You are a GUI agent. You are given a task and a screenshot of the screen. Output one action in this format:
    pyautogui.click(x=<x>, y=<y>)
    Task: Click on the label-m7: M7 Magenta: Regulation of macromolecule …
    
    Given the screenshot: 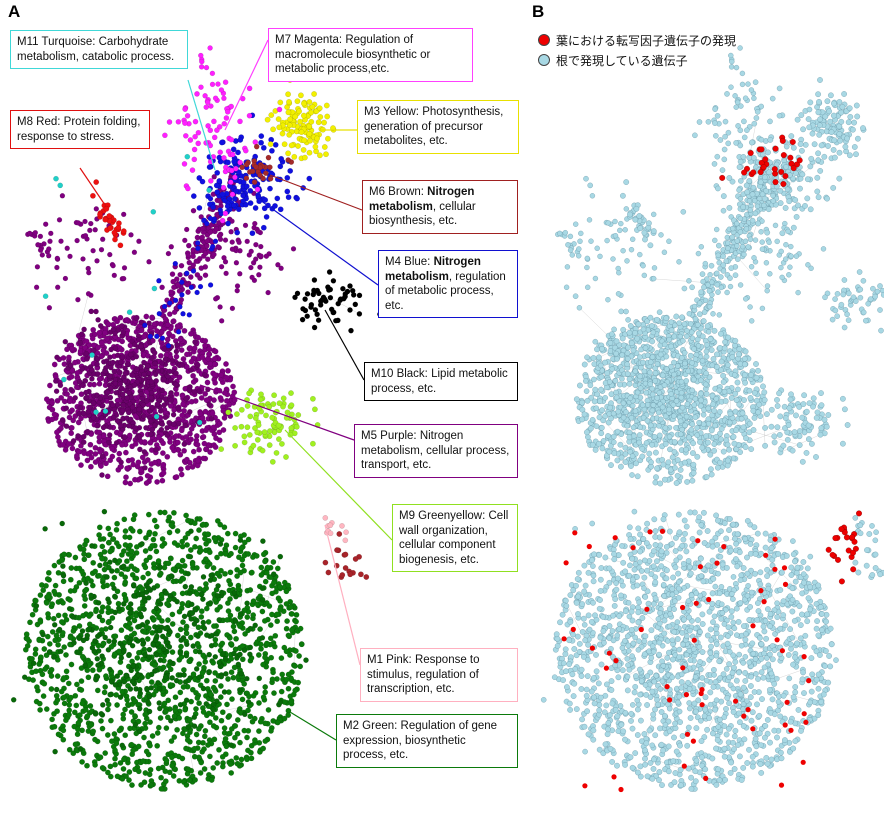 What is the action you would take?
    pyautogui.click(x=370, y=55)
    